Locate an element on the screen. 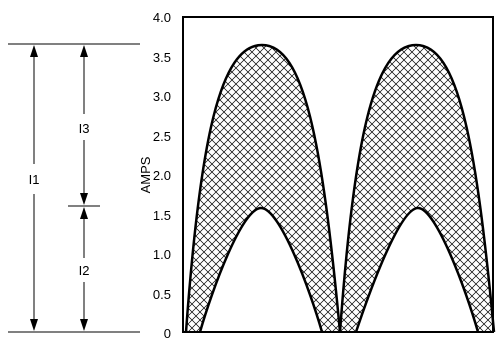  y-axis-title: AMPS is located at coordinates (145, 174).